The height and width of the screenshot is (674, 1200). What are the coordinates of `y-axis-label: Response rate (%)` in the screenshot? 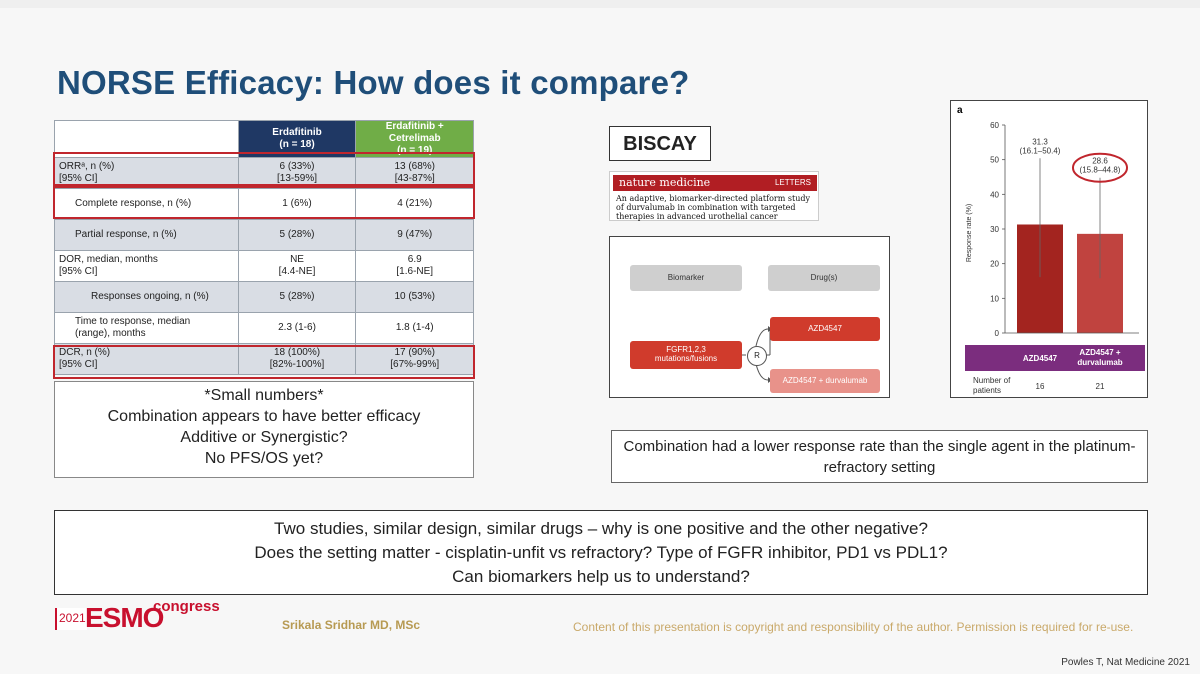 It's located at (969, 233).